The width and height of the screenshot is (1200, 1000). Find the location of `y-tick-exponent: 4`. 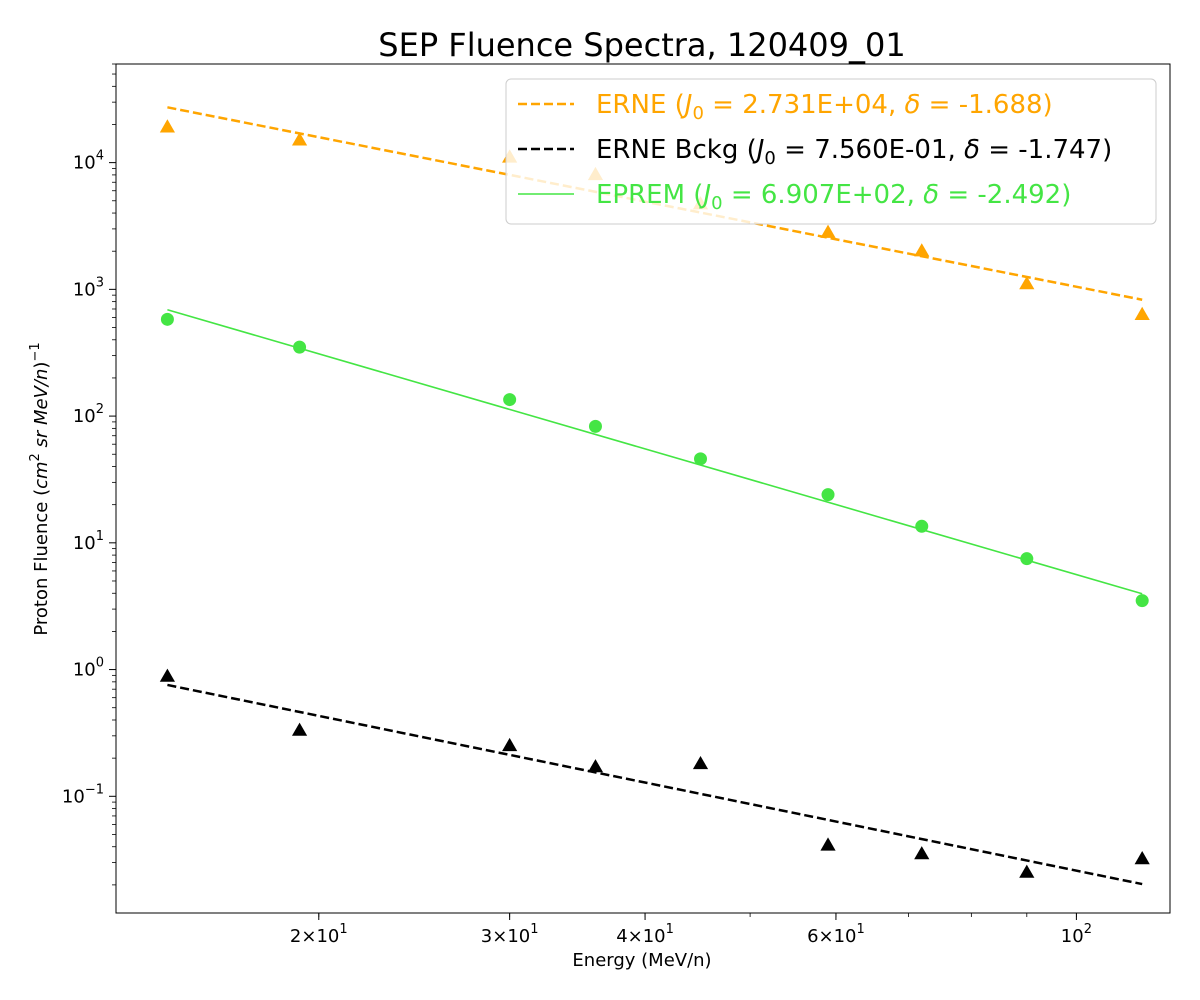

y-tick-exponent: 4 is located at coordinates (100, 156).